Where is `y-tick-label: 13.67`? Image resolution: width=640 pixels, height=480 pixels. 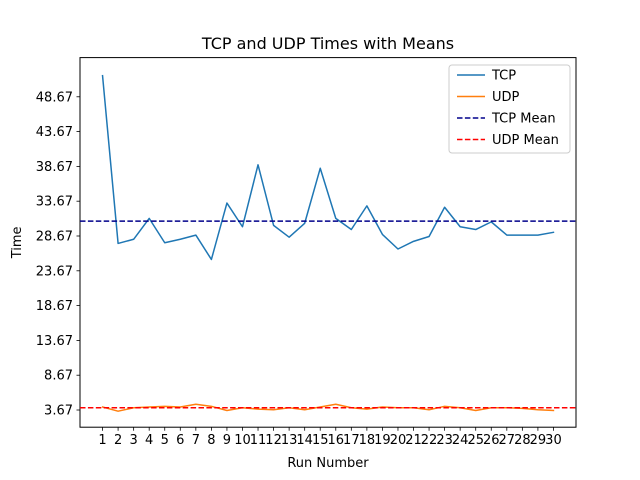
y-tick-label: 13.67 is located at coordinates (54, 341).